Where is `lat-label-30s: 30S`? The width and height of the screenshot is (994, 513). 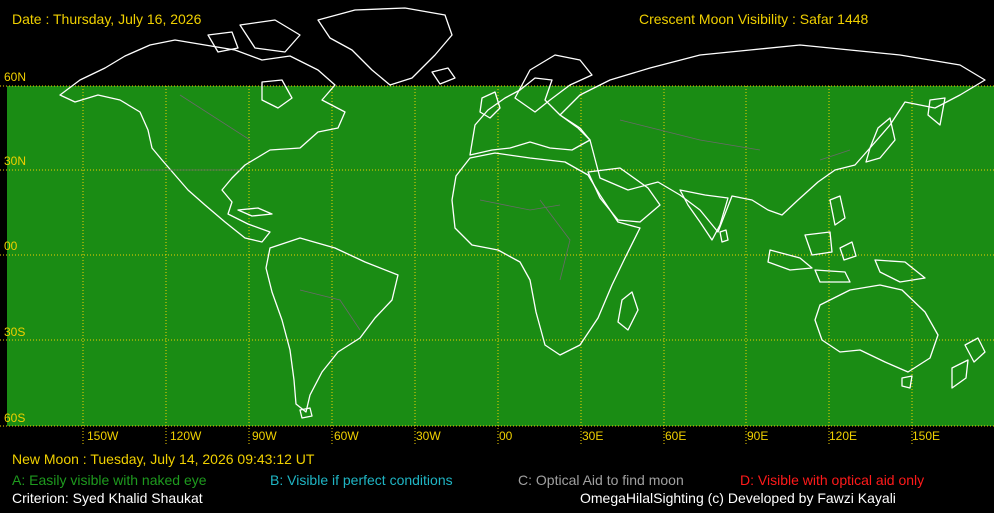 lat-label-30s: 30S is located at coordinates (15, 332).